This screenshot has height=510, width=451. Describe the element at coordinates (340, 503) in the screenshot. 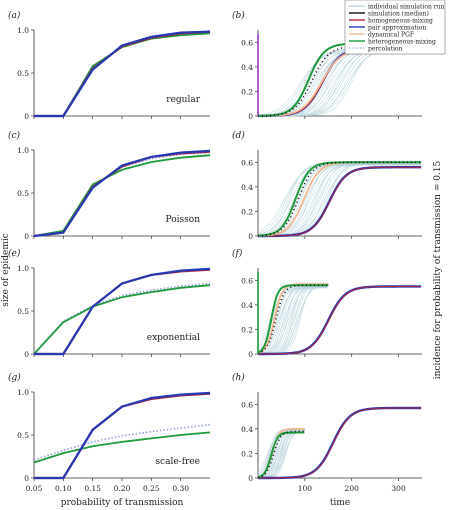

I see `right-x-axis-label: time` at that location.